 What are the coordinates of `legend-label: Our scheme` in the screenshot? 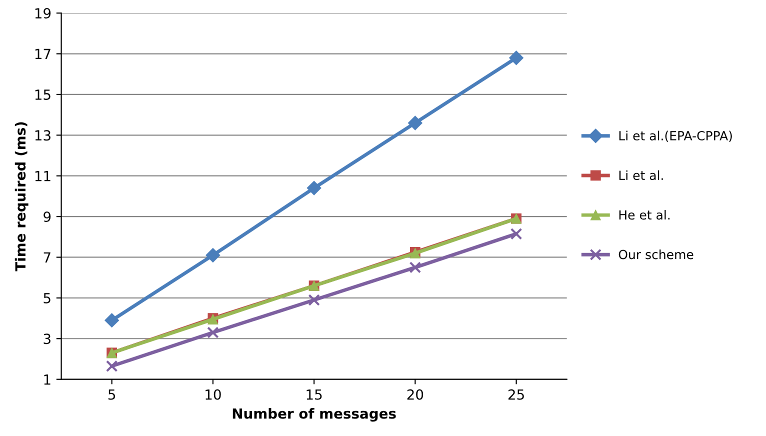 It's located at (656, 255).